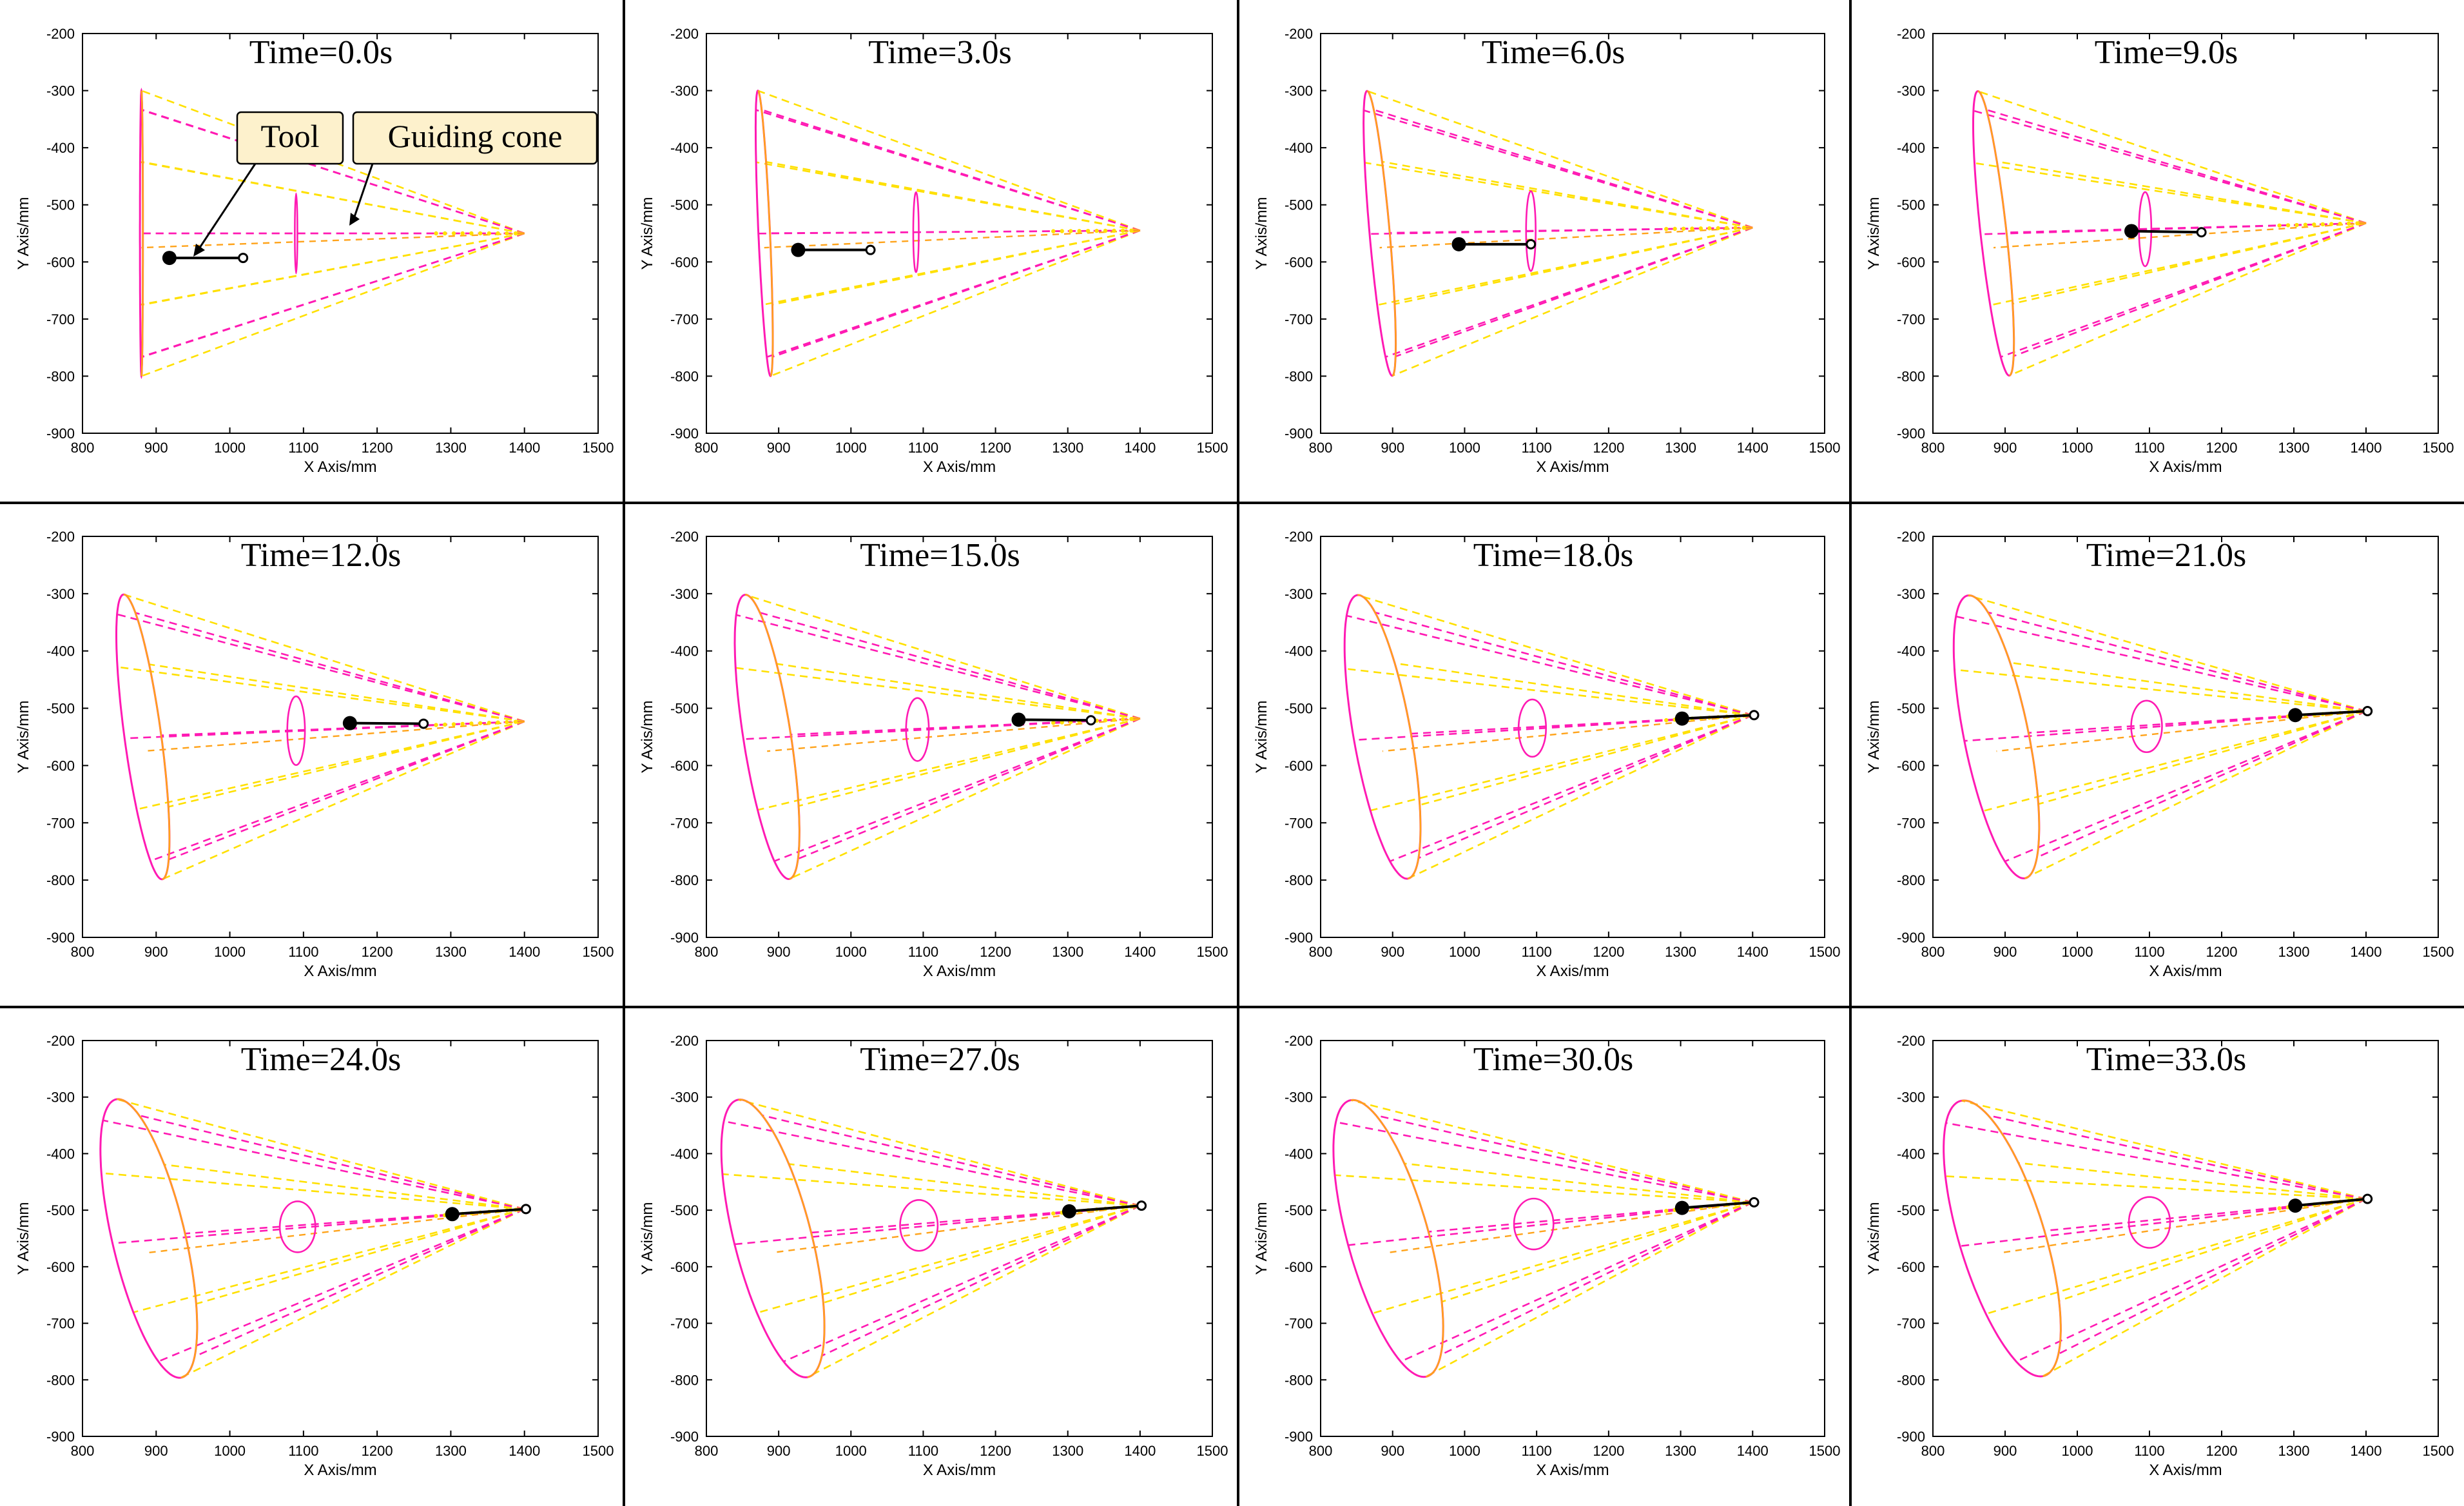 The height and width of the screenshot is (1506, 2464). Describe the element at coordinates (685, 1041) in the screenshot. I see `y-tick-label: -200` at that location.